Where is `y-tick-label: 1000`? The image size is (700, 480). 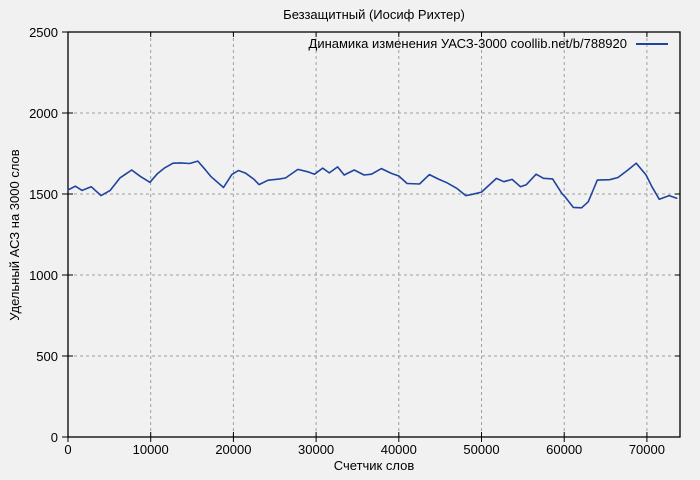
y-tick-label: 1000 is located at coordinates (43, 275).